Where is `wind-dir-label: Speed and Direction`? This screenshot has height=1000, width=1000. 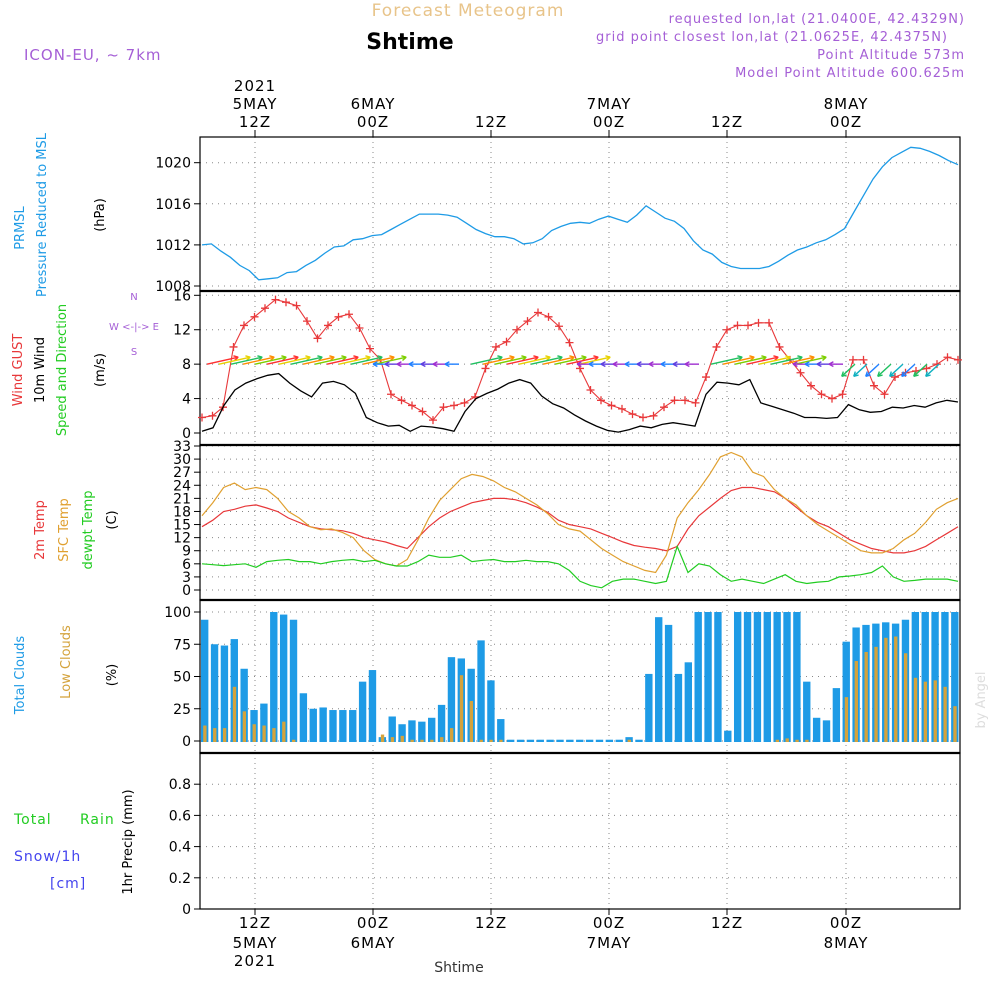 wind-dir-label: Speed and Direction is located at coordinates (62, 370).